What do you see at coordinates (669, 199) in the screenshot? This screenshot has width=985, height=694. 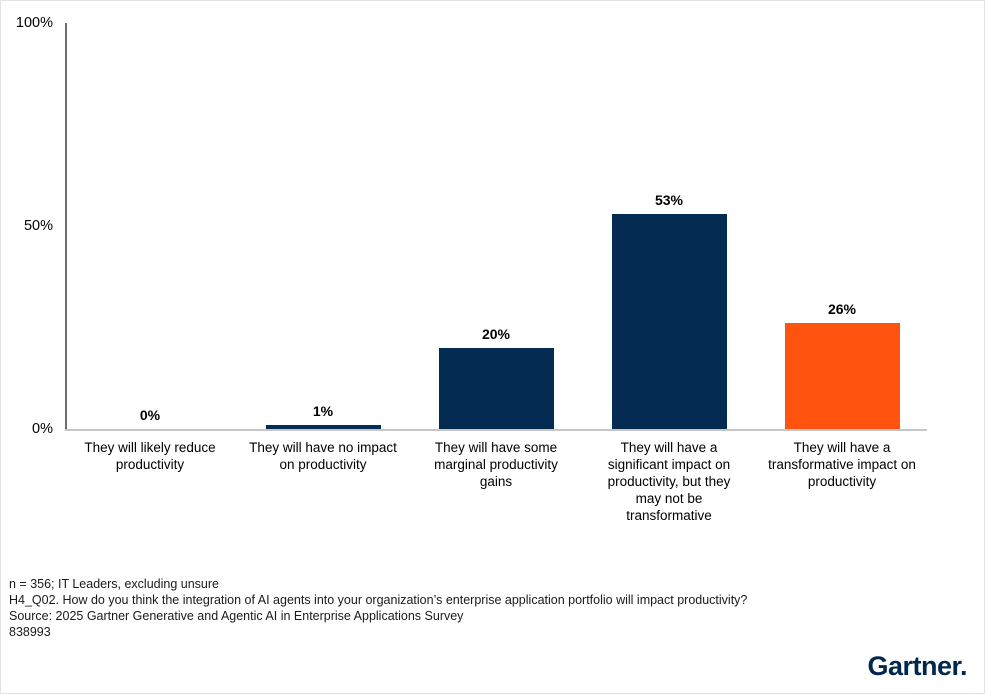 I see `bar-value-label: 53%` at bounding box center [669, 199].